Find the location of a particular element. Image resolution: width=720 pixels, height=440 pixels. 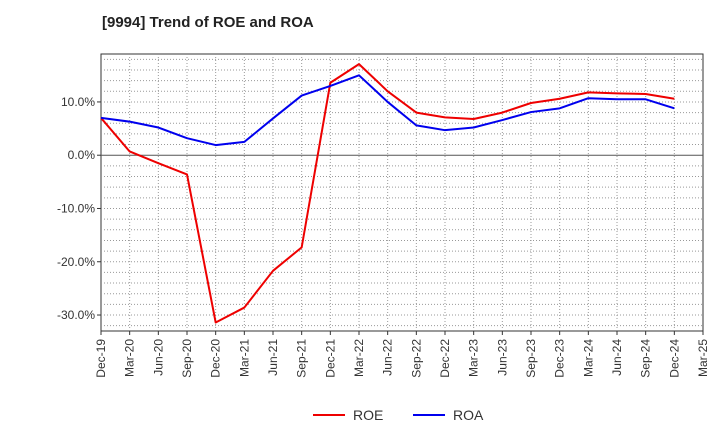

x-tick-label: Dec-19 is located at coordinates (101, 358).